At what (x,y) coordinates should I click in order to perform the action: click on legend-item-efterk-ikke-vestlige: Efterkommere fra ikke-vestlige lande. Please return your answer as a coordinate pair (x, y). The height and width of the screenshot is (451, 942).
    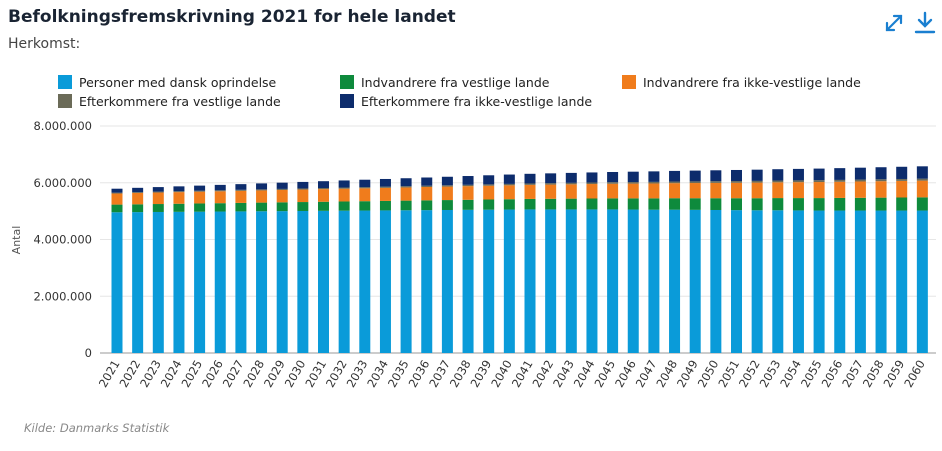
    Looking at the image, I should click on (466, 101).